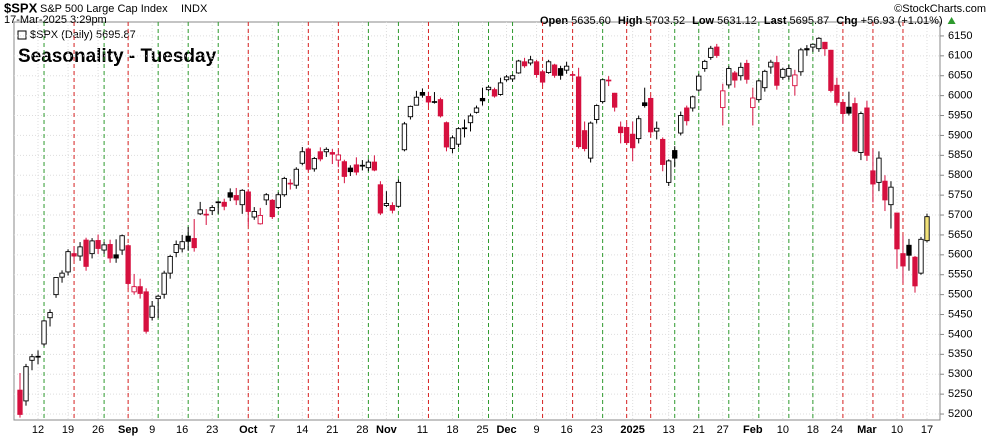 The height and width of the screenshot is (443, 990). Describe the element at coordinates (960, 115) in the screenshot. I see `y-tick-label: 5950` at that location.